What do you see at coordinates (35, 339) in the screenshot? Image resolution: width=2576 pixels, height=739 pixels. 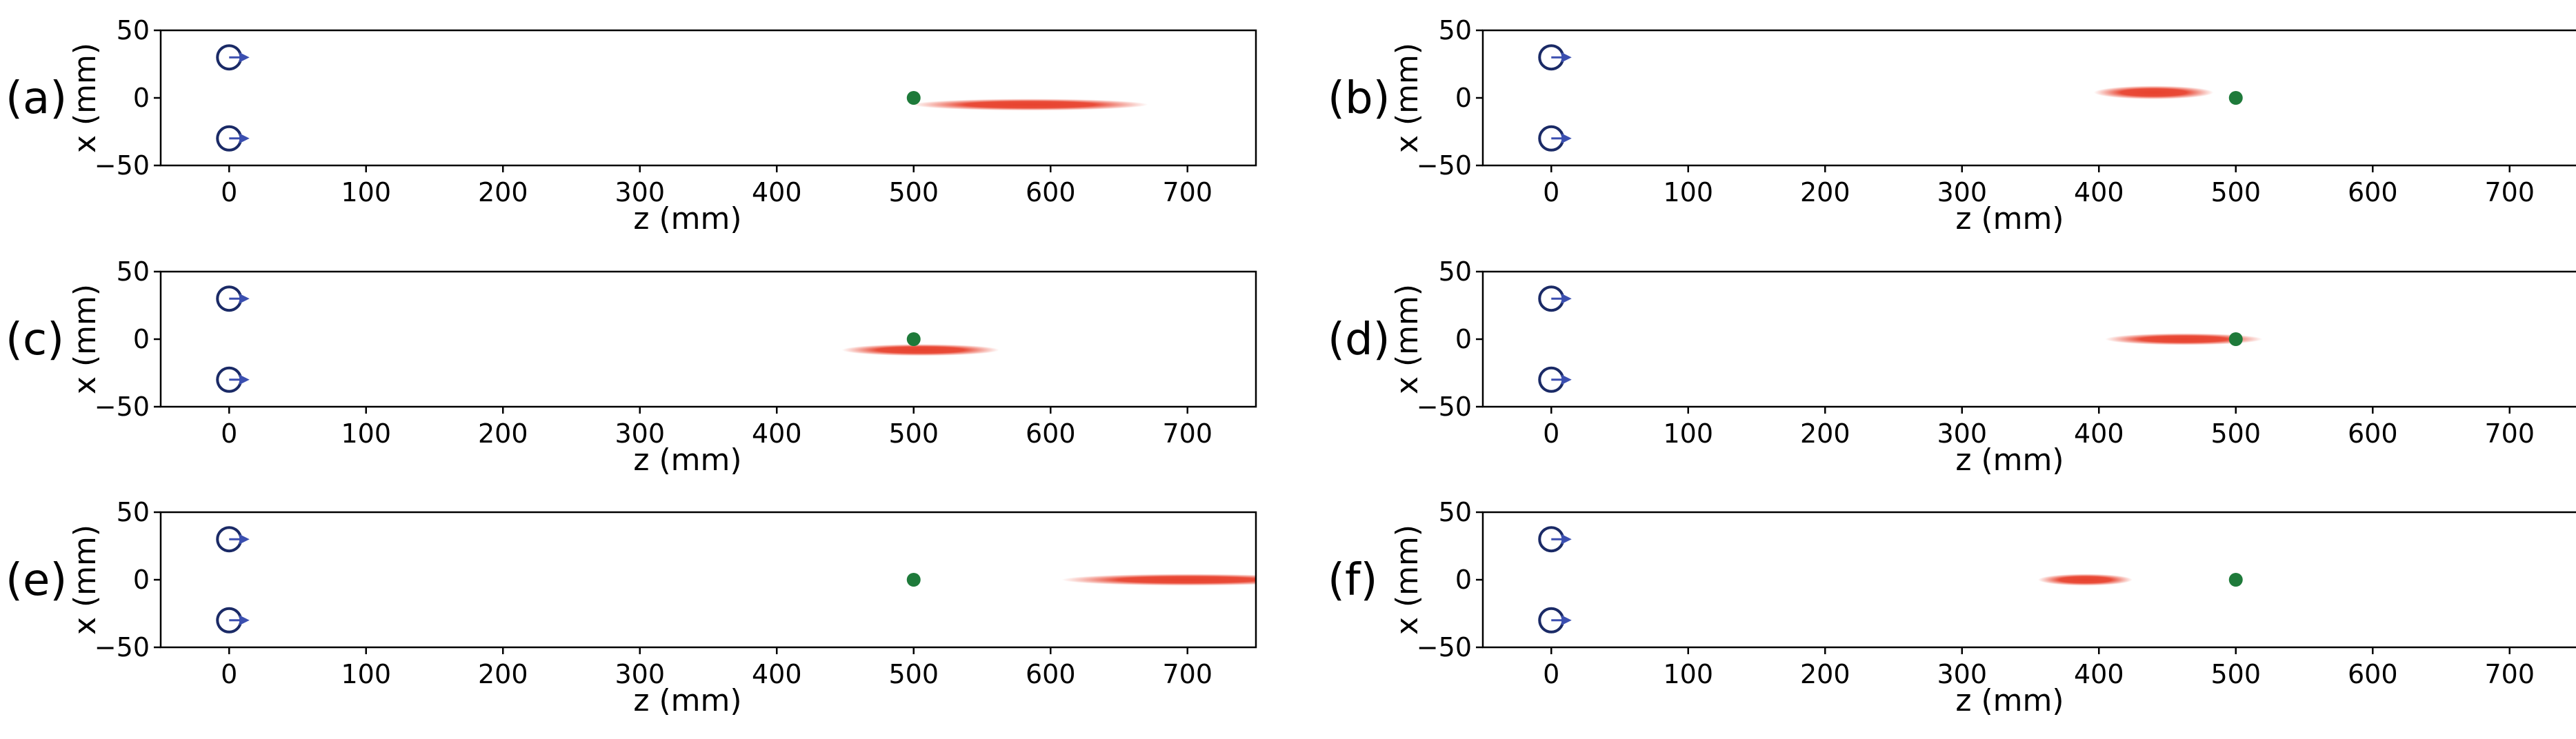 I see `panel-label: (c)` at bounding box center [35, 339].